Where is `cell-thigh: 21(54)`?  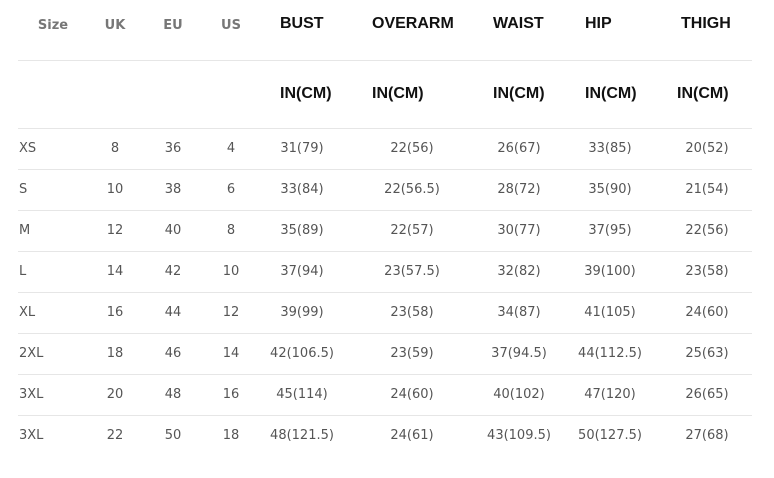
cell-thigh: 21(54) is located at coordinates (707, 189).